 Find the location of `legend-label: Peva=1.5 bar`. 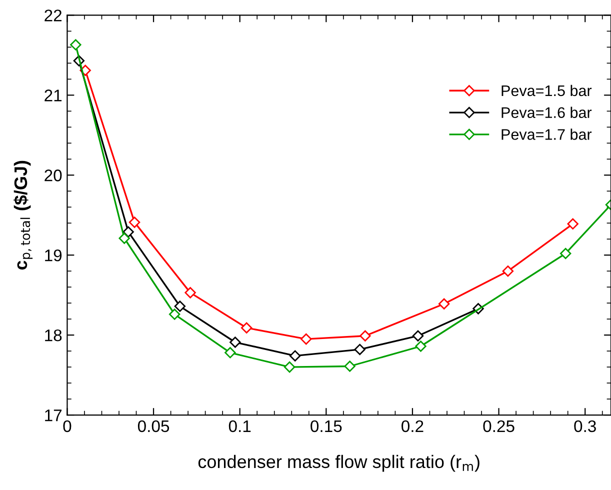

legend-label: Peva=1.5 bar is located at coordinates (547, 90).